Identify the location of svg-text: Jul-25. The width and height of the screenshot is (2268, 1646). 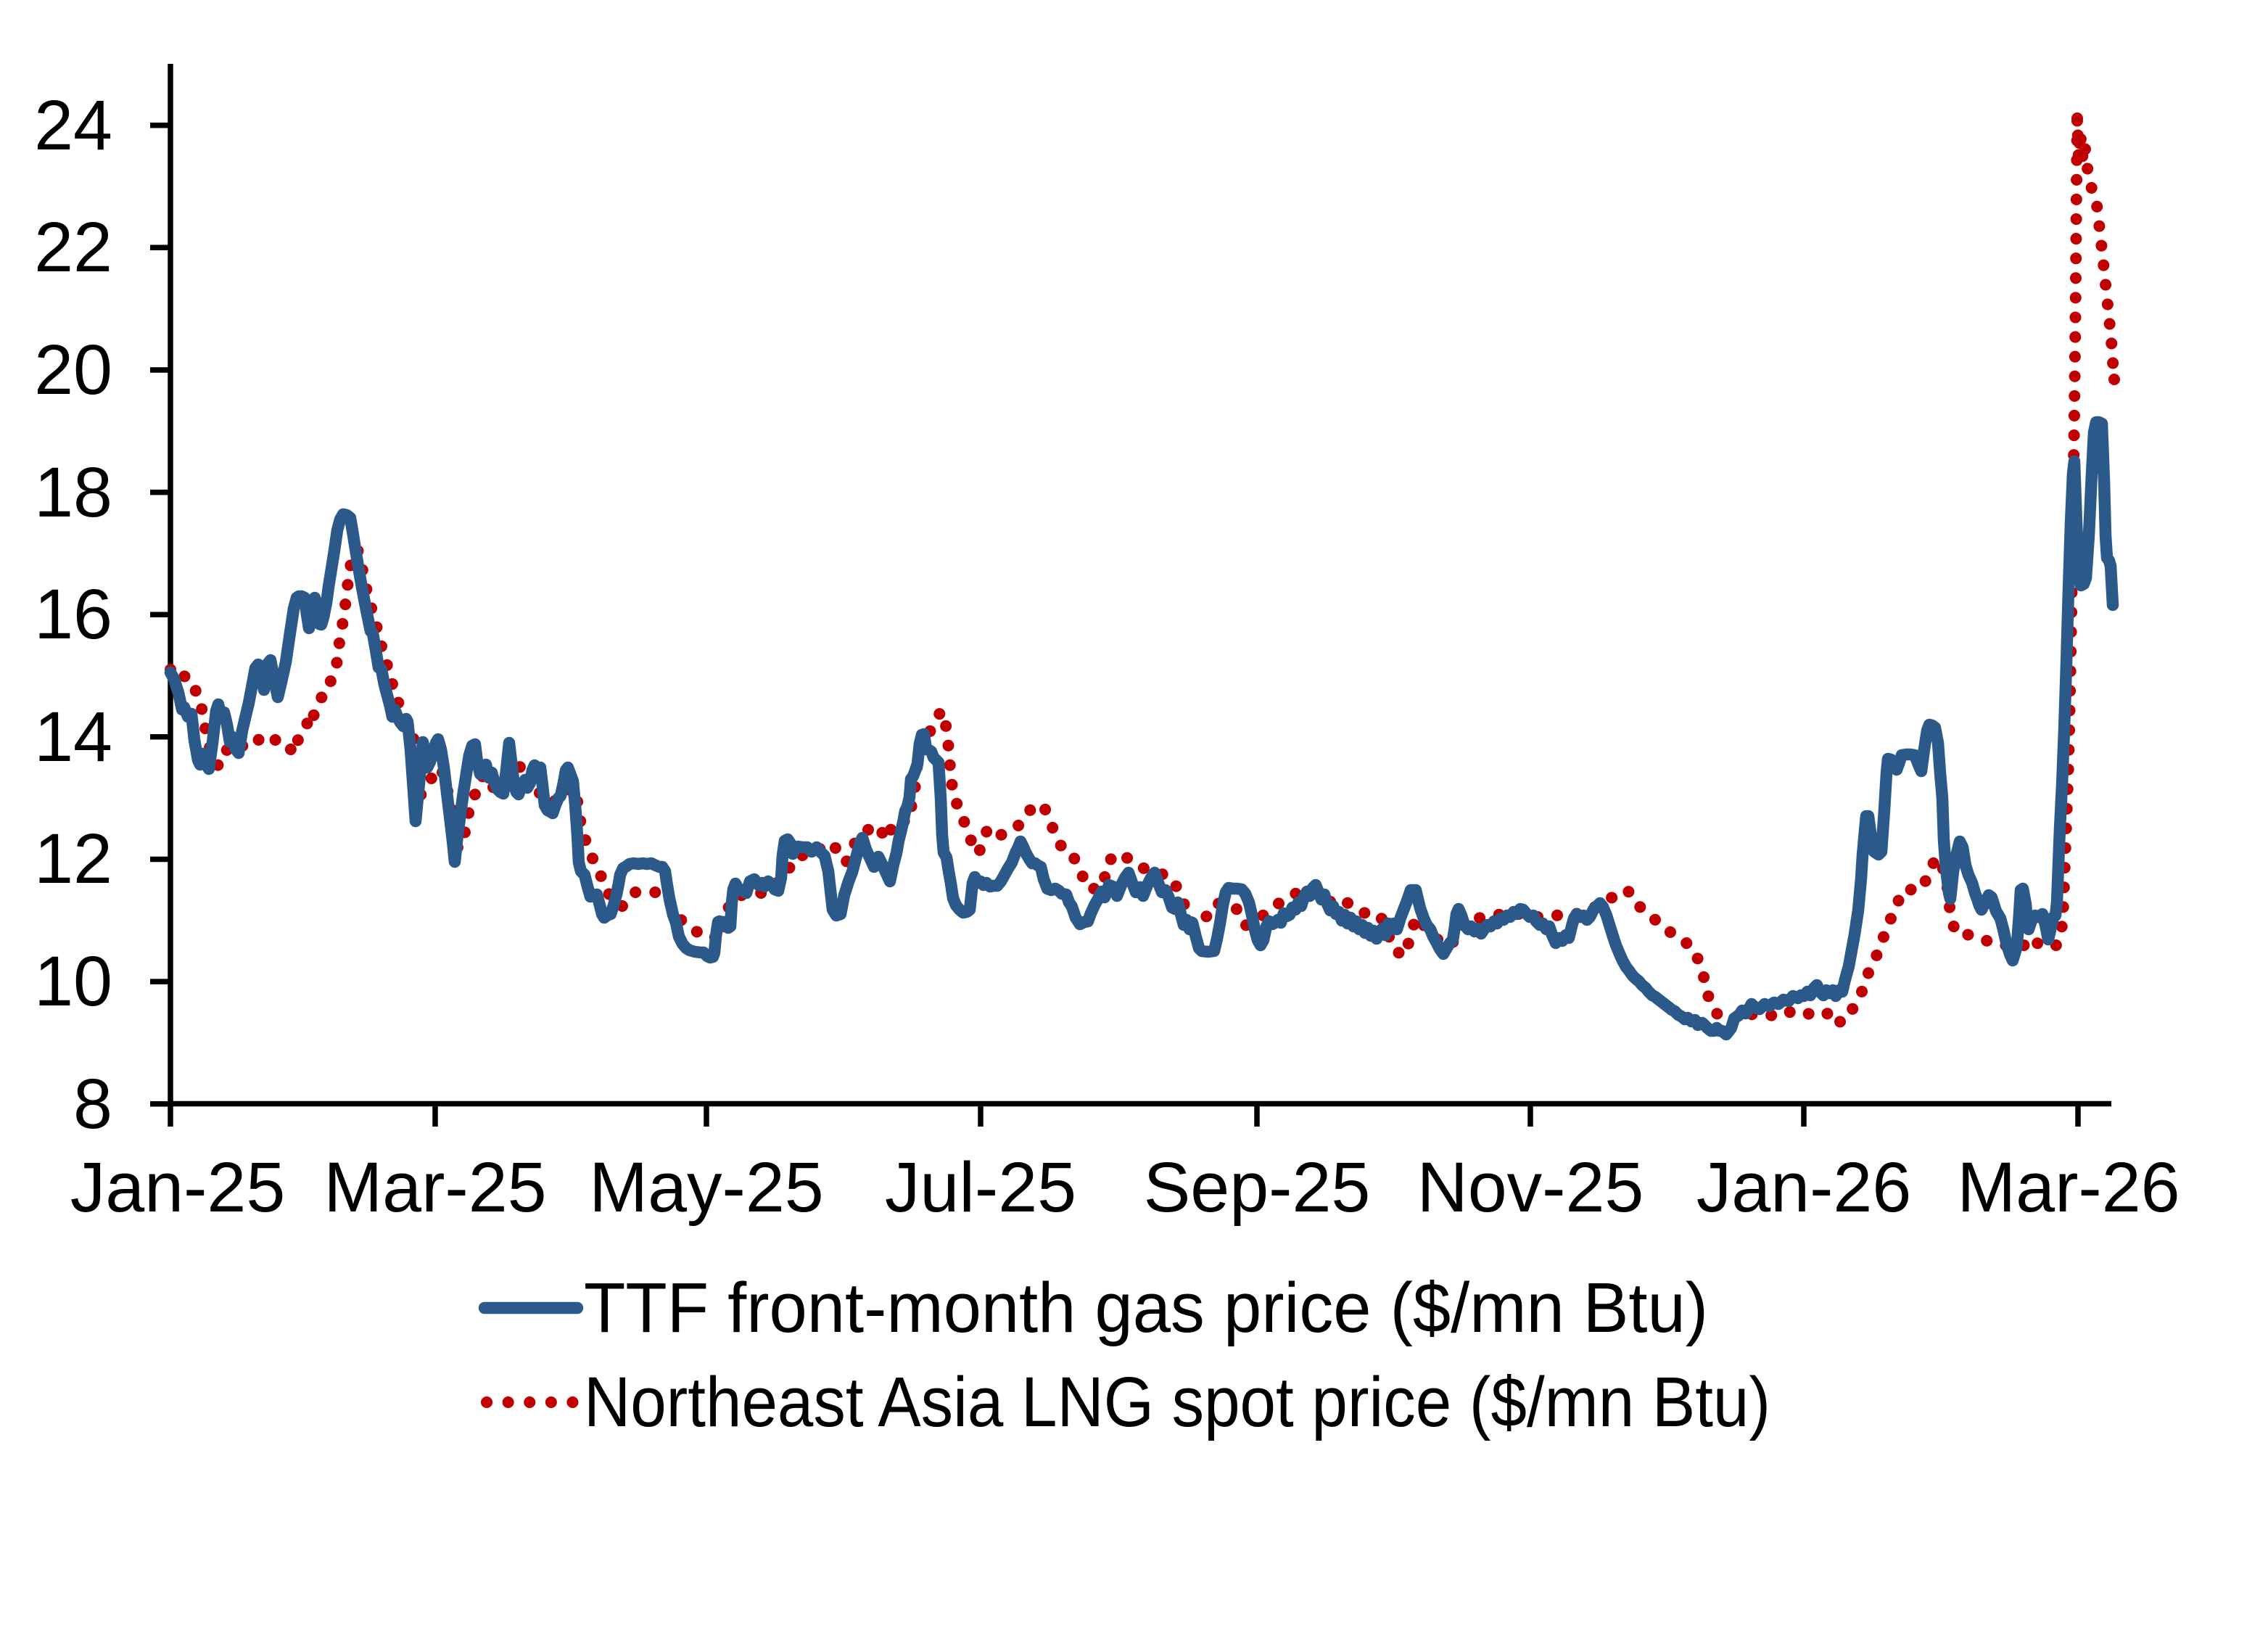
(981, 1187).